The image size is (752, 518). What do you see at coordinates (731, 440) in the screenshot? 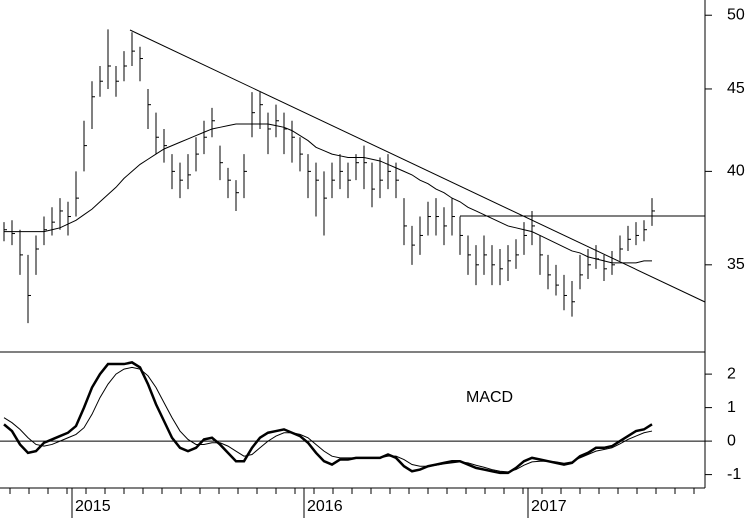
I see `y-tick-label: 0` at bounding box center [731, 440].